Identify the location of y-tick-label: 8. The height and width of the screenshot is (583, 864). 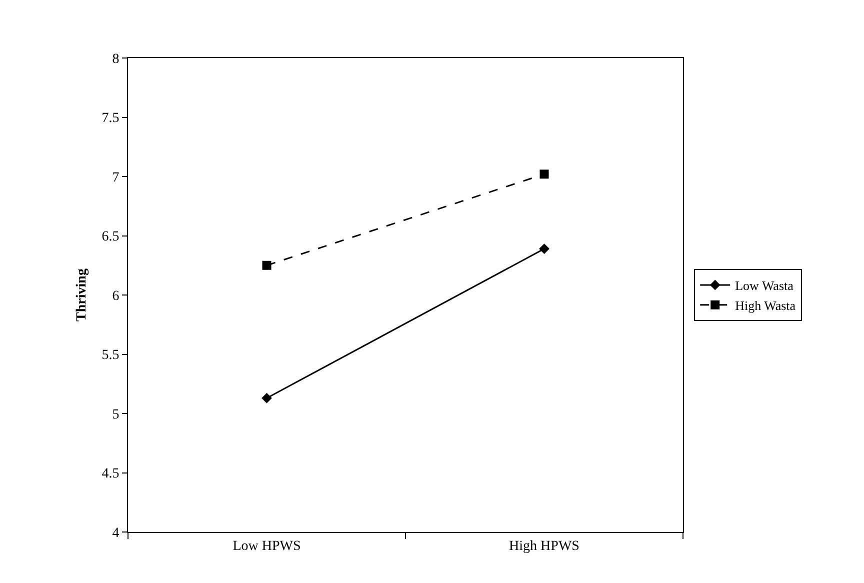
(116, 59).